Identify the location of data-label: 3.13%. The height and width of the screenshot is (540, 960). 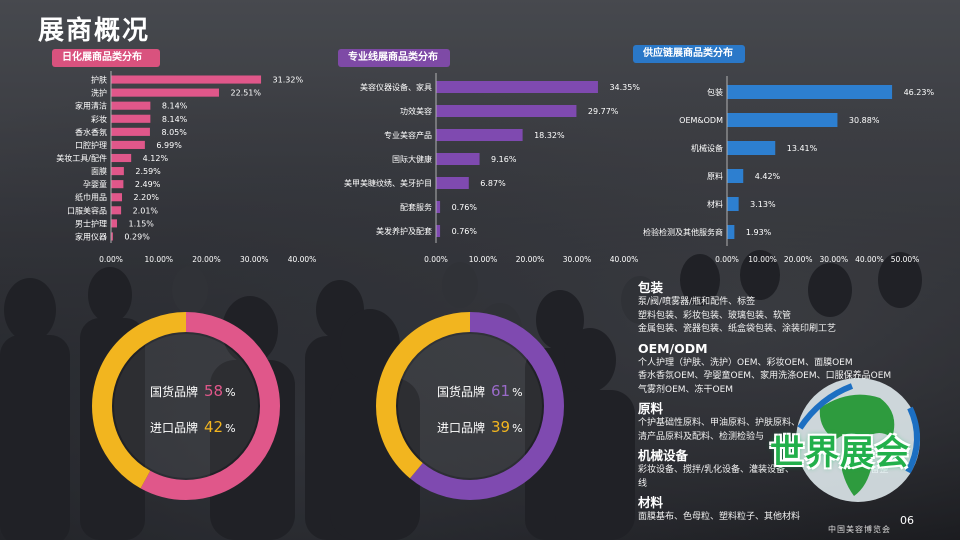
(763, 204).